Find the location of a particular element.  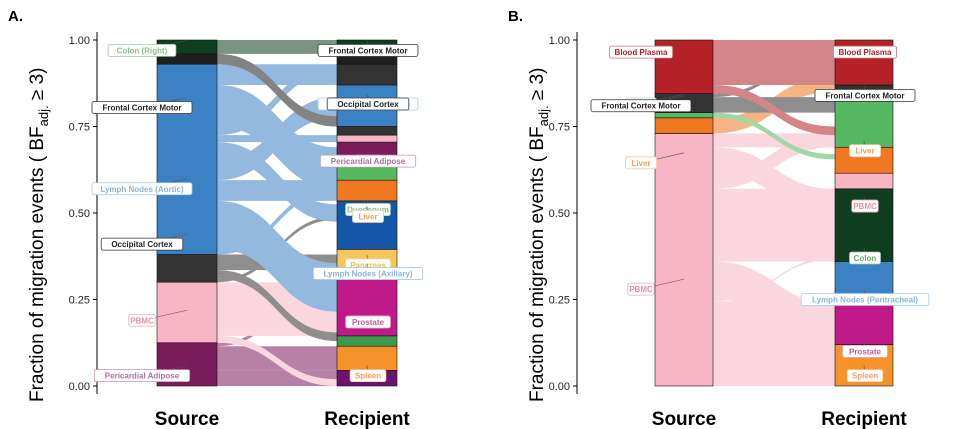

panel-letter-b: B. is located at coordinates (515, 16).